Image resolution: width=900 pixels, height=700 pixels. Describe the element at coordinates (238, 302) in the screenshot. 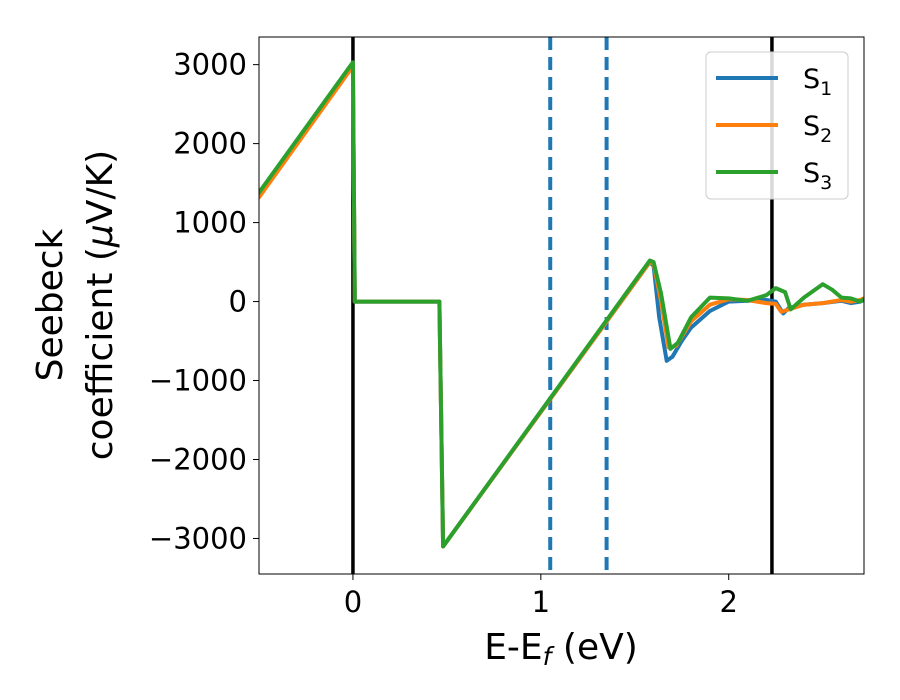

I see `y-tick-label: 0` at that location.